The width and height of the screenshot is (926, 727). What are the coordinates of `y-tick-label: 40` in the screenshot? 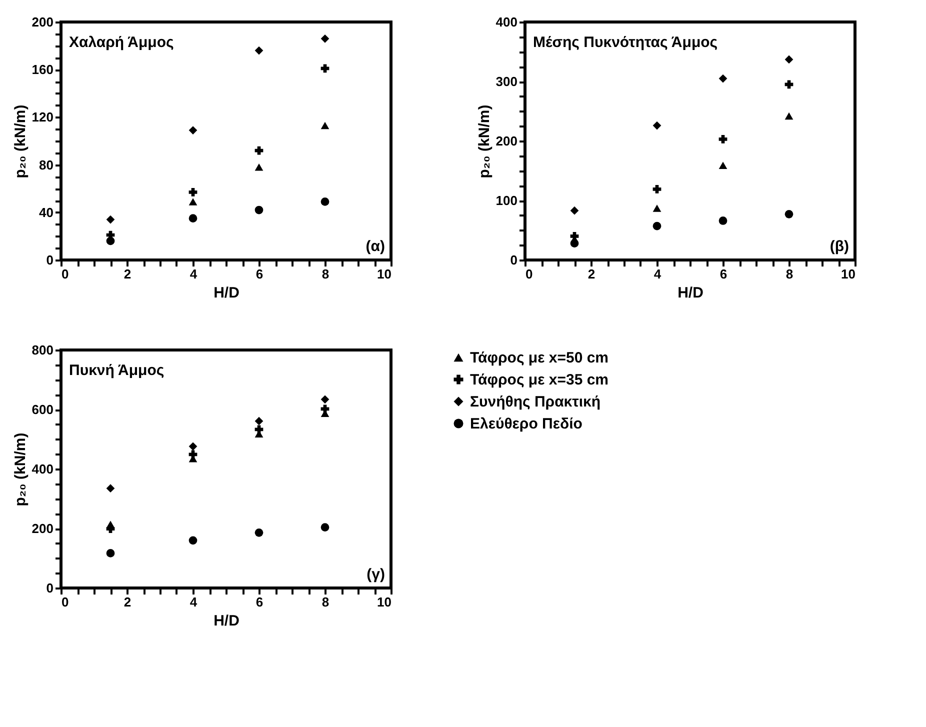 It's located at (46, 212).